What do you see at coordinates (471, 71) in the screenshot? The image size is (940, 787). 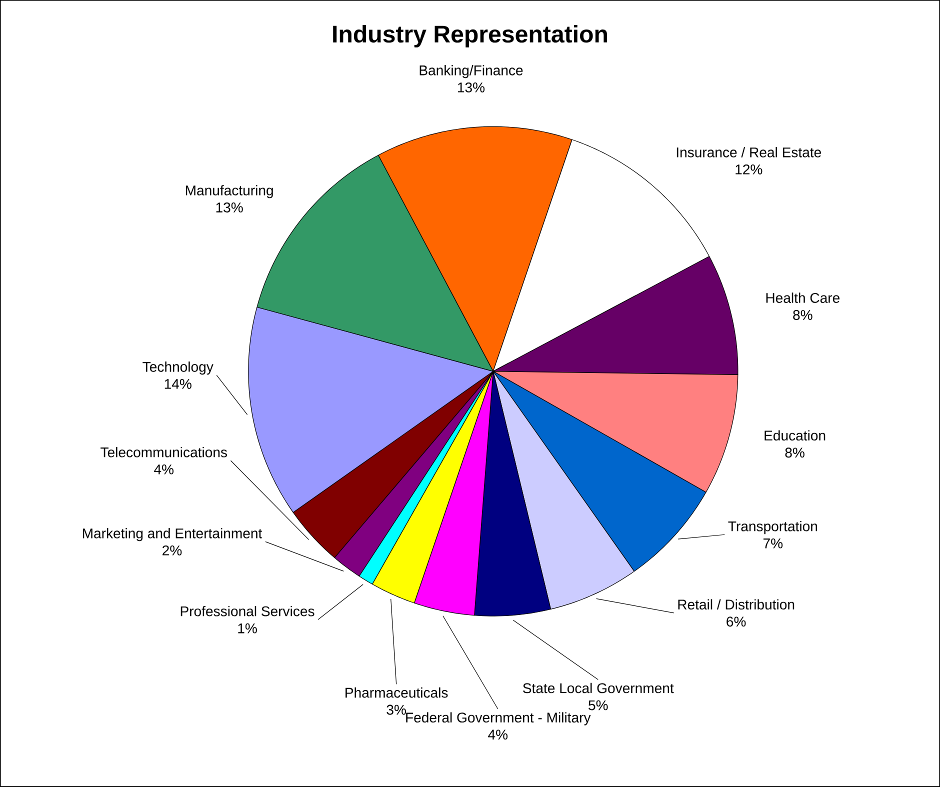 I see `slice-label: Banking/Finance` at bounding box center [471, 71].